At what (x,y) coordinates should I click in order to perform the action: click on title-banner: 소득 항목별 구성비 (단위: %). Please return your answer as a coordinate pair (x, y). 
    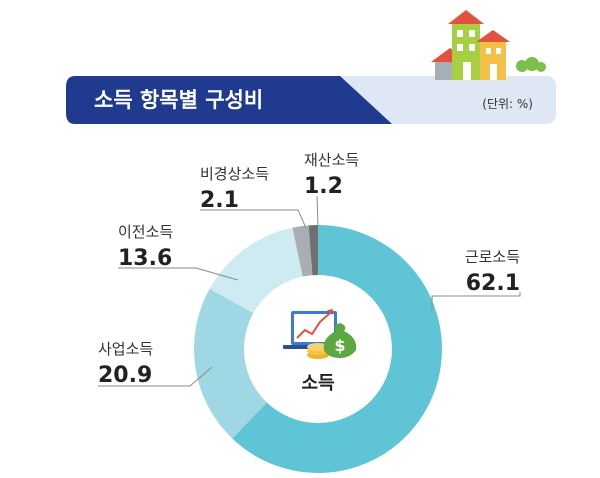
    Looking at the image, I should click on (311, 100).